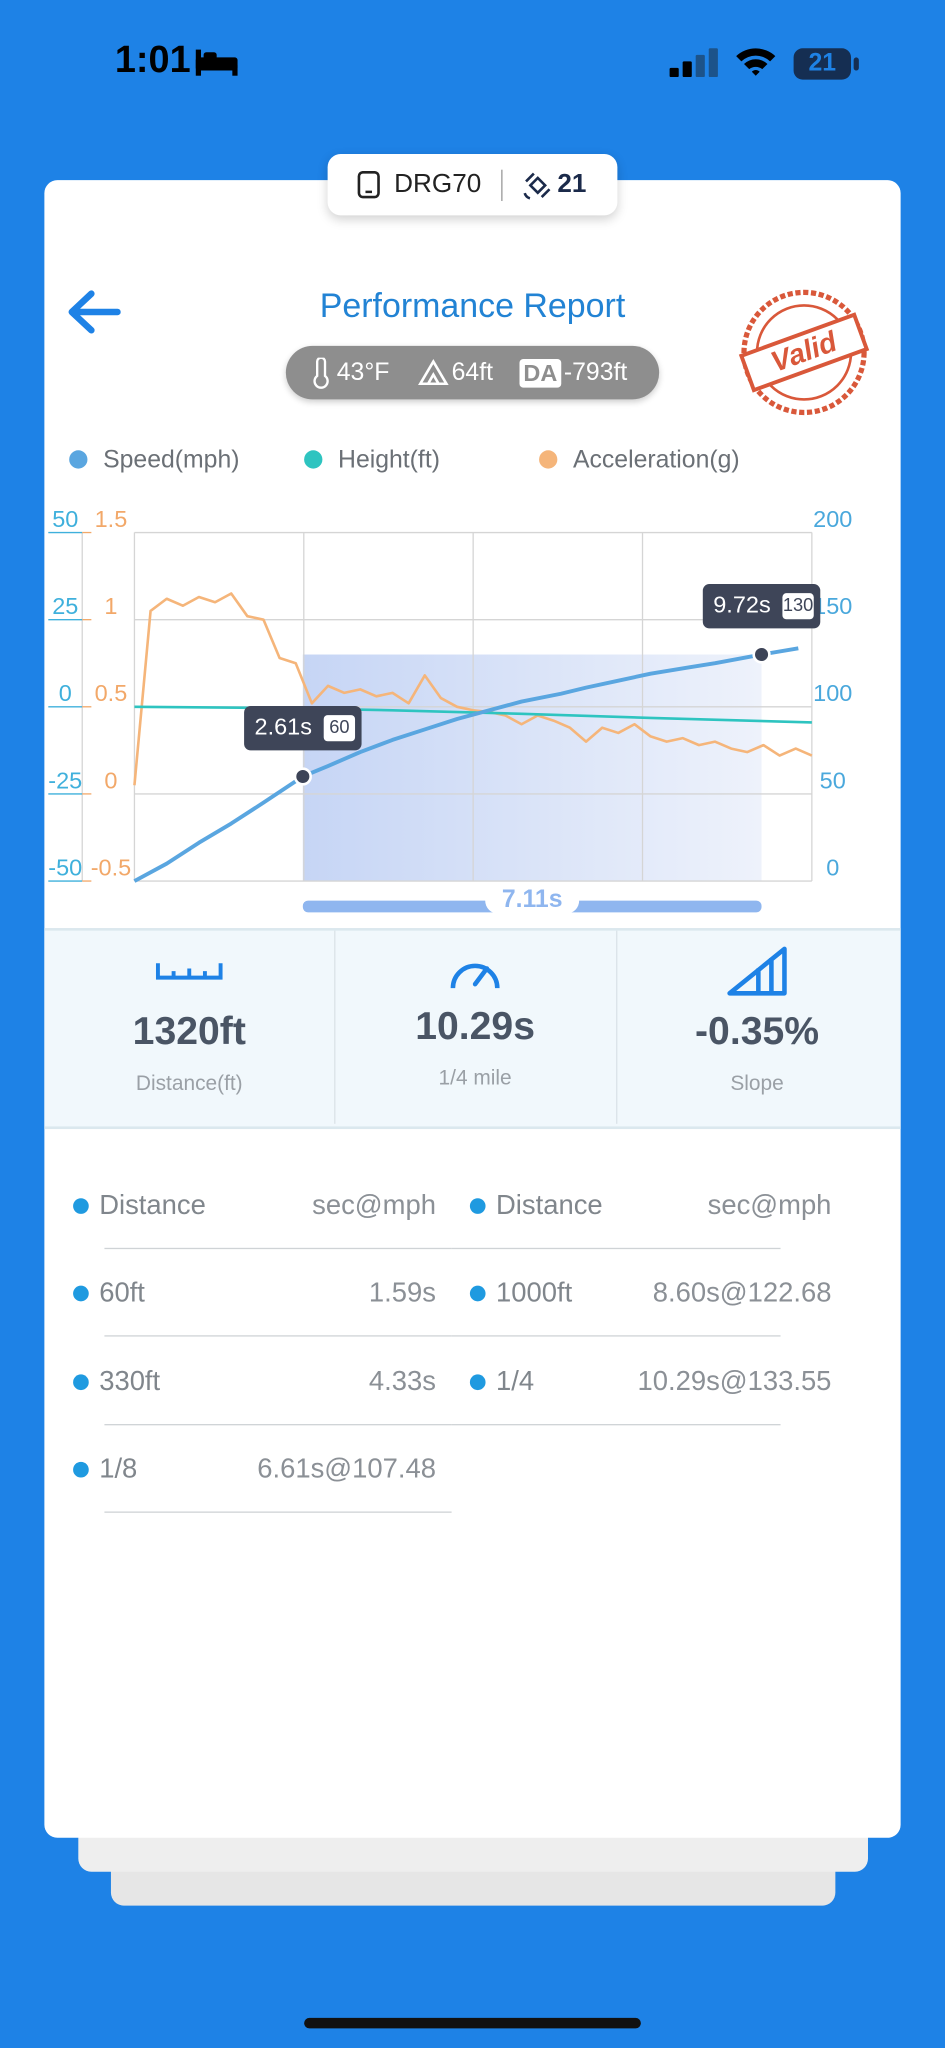  I want to click on stat-value: 1320ft, so click(189, 1032).